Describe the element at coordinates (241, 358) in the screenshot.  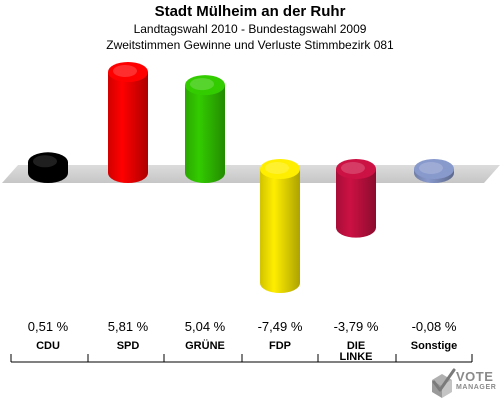
I see `category-axis` at that location.